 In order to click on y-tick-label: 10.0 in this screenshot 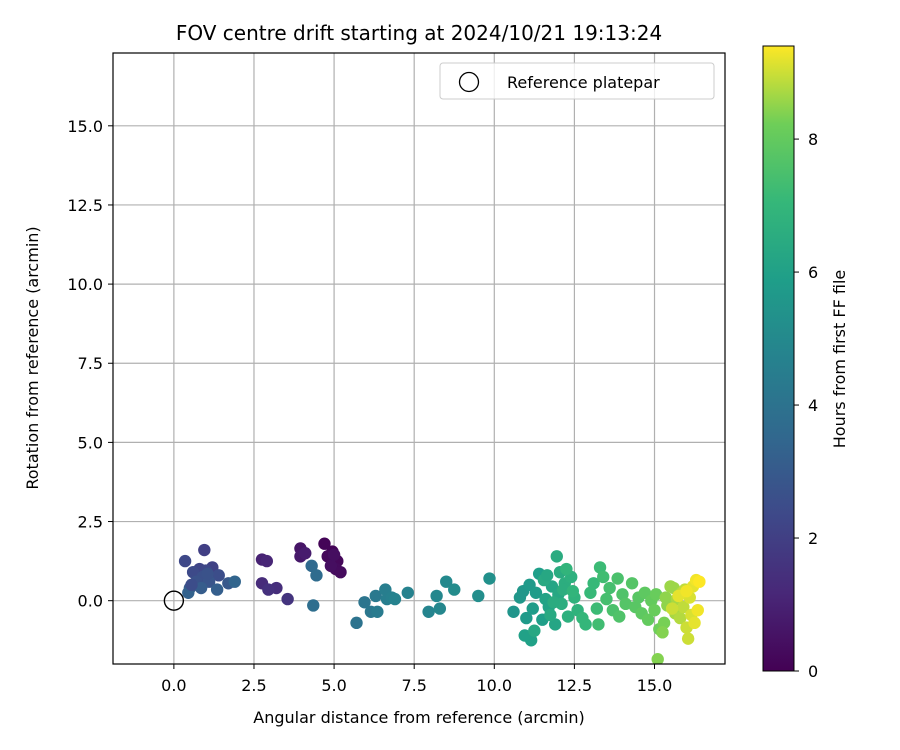, I will do `click(85, 284)`.